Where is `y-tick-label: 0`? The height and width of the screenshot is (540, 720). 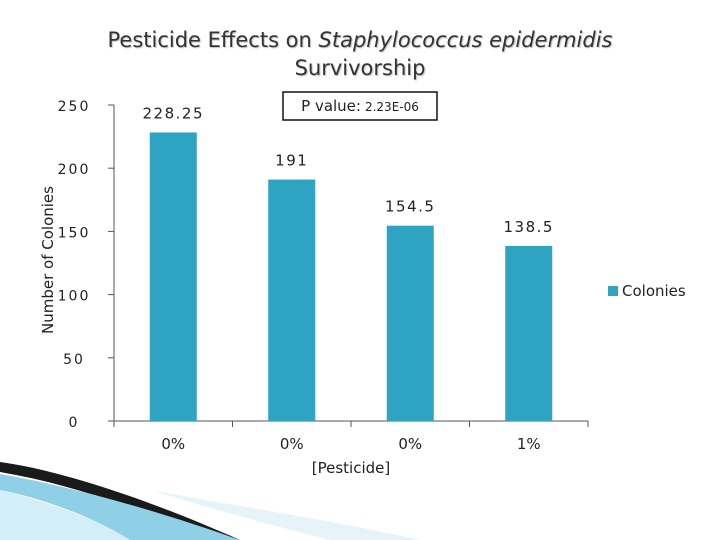
y-tick-label: 0 is located at coordinates (74, 423).